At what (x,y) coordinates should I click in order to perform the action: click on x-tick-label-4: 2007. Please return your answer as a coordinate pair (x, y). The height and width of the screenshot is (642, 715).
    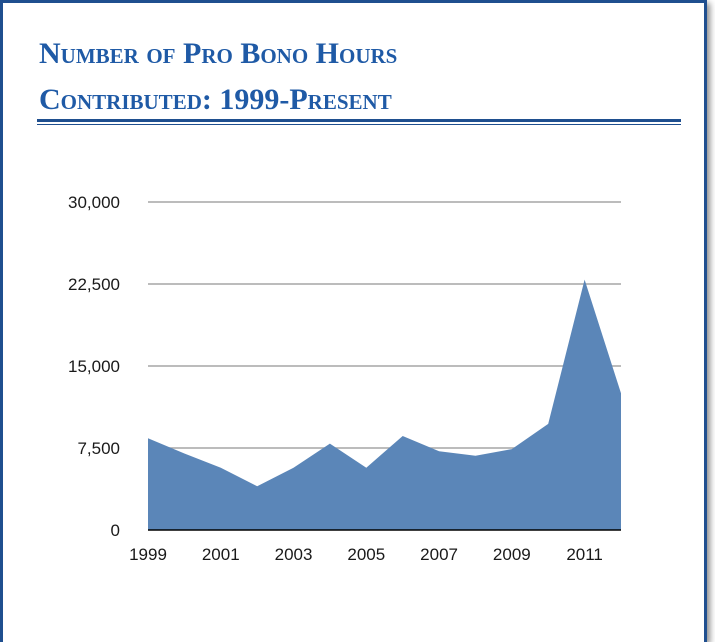
    Looking at the image, I should click on (439, 554).